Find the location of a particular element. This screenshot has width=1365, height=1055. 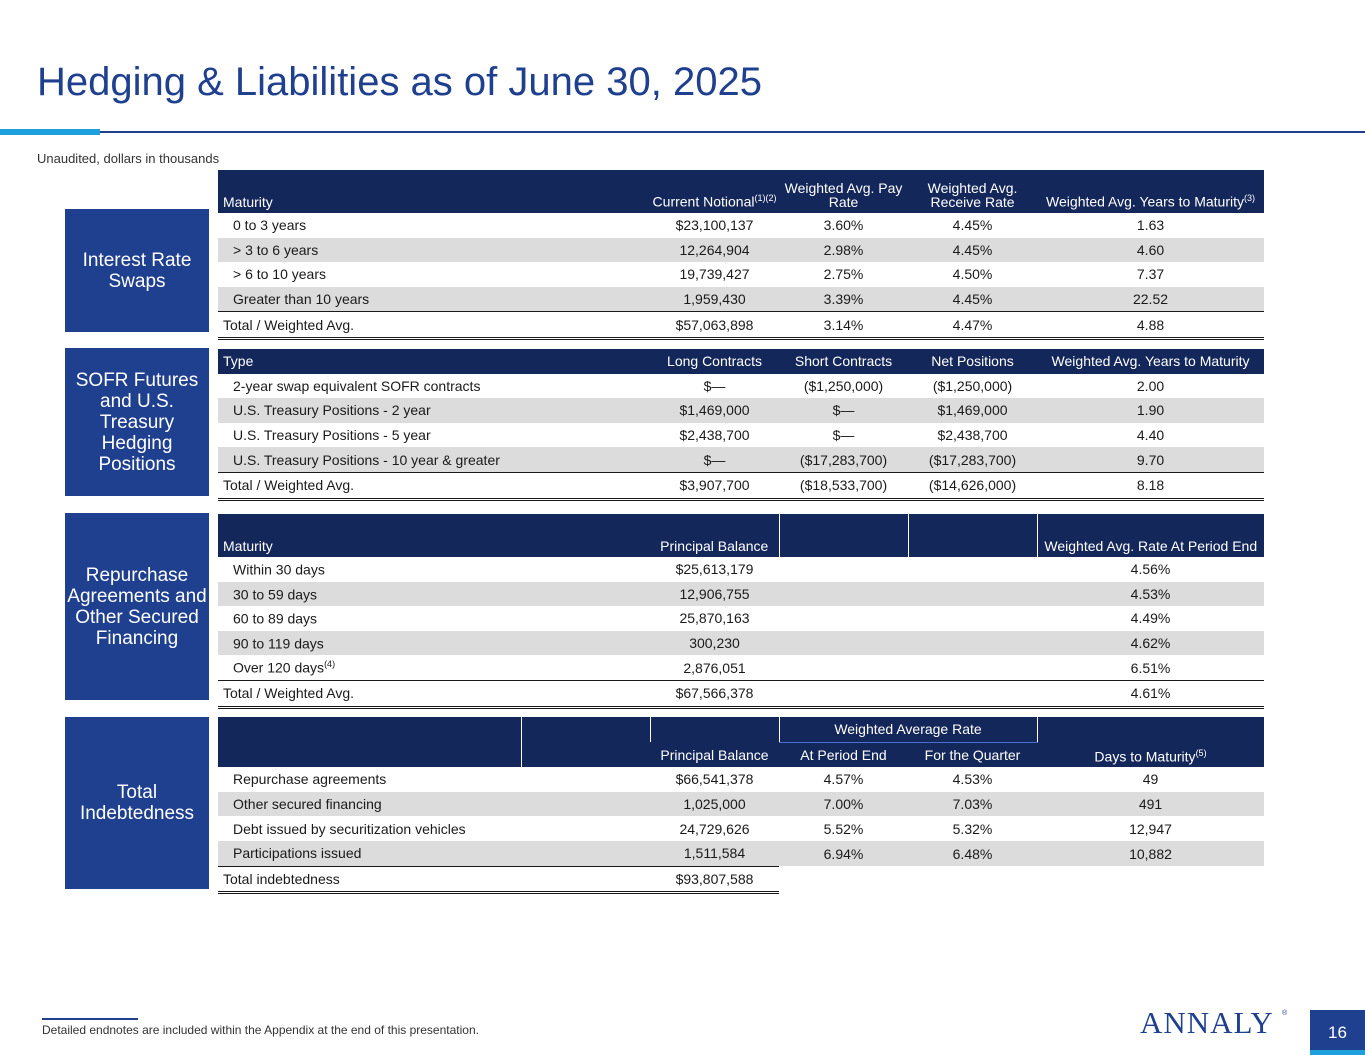

cell-notional: 12,264,904 is located at coordinates (715, 250).